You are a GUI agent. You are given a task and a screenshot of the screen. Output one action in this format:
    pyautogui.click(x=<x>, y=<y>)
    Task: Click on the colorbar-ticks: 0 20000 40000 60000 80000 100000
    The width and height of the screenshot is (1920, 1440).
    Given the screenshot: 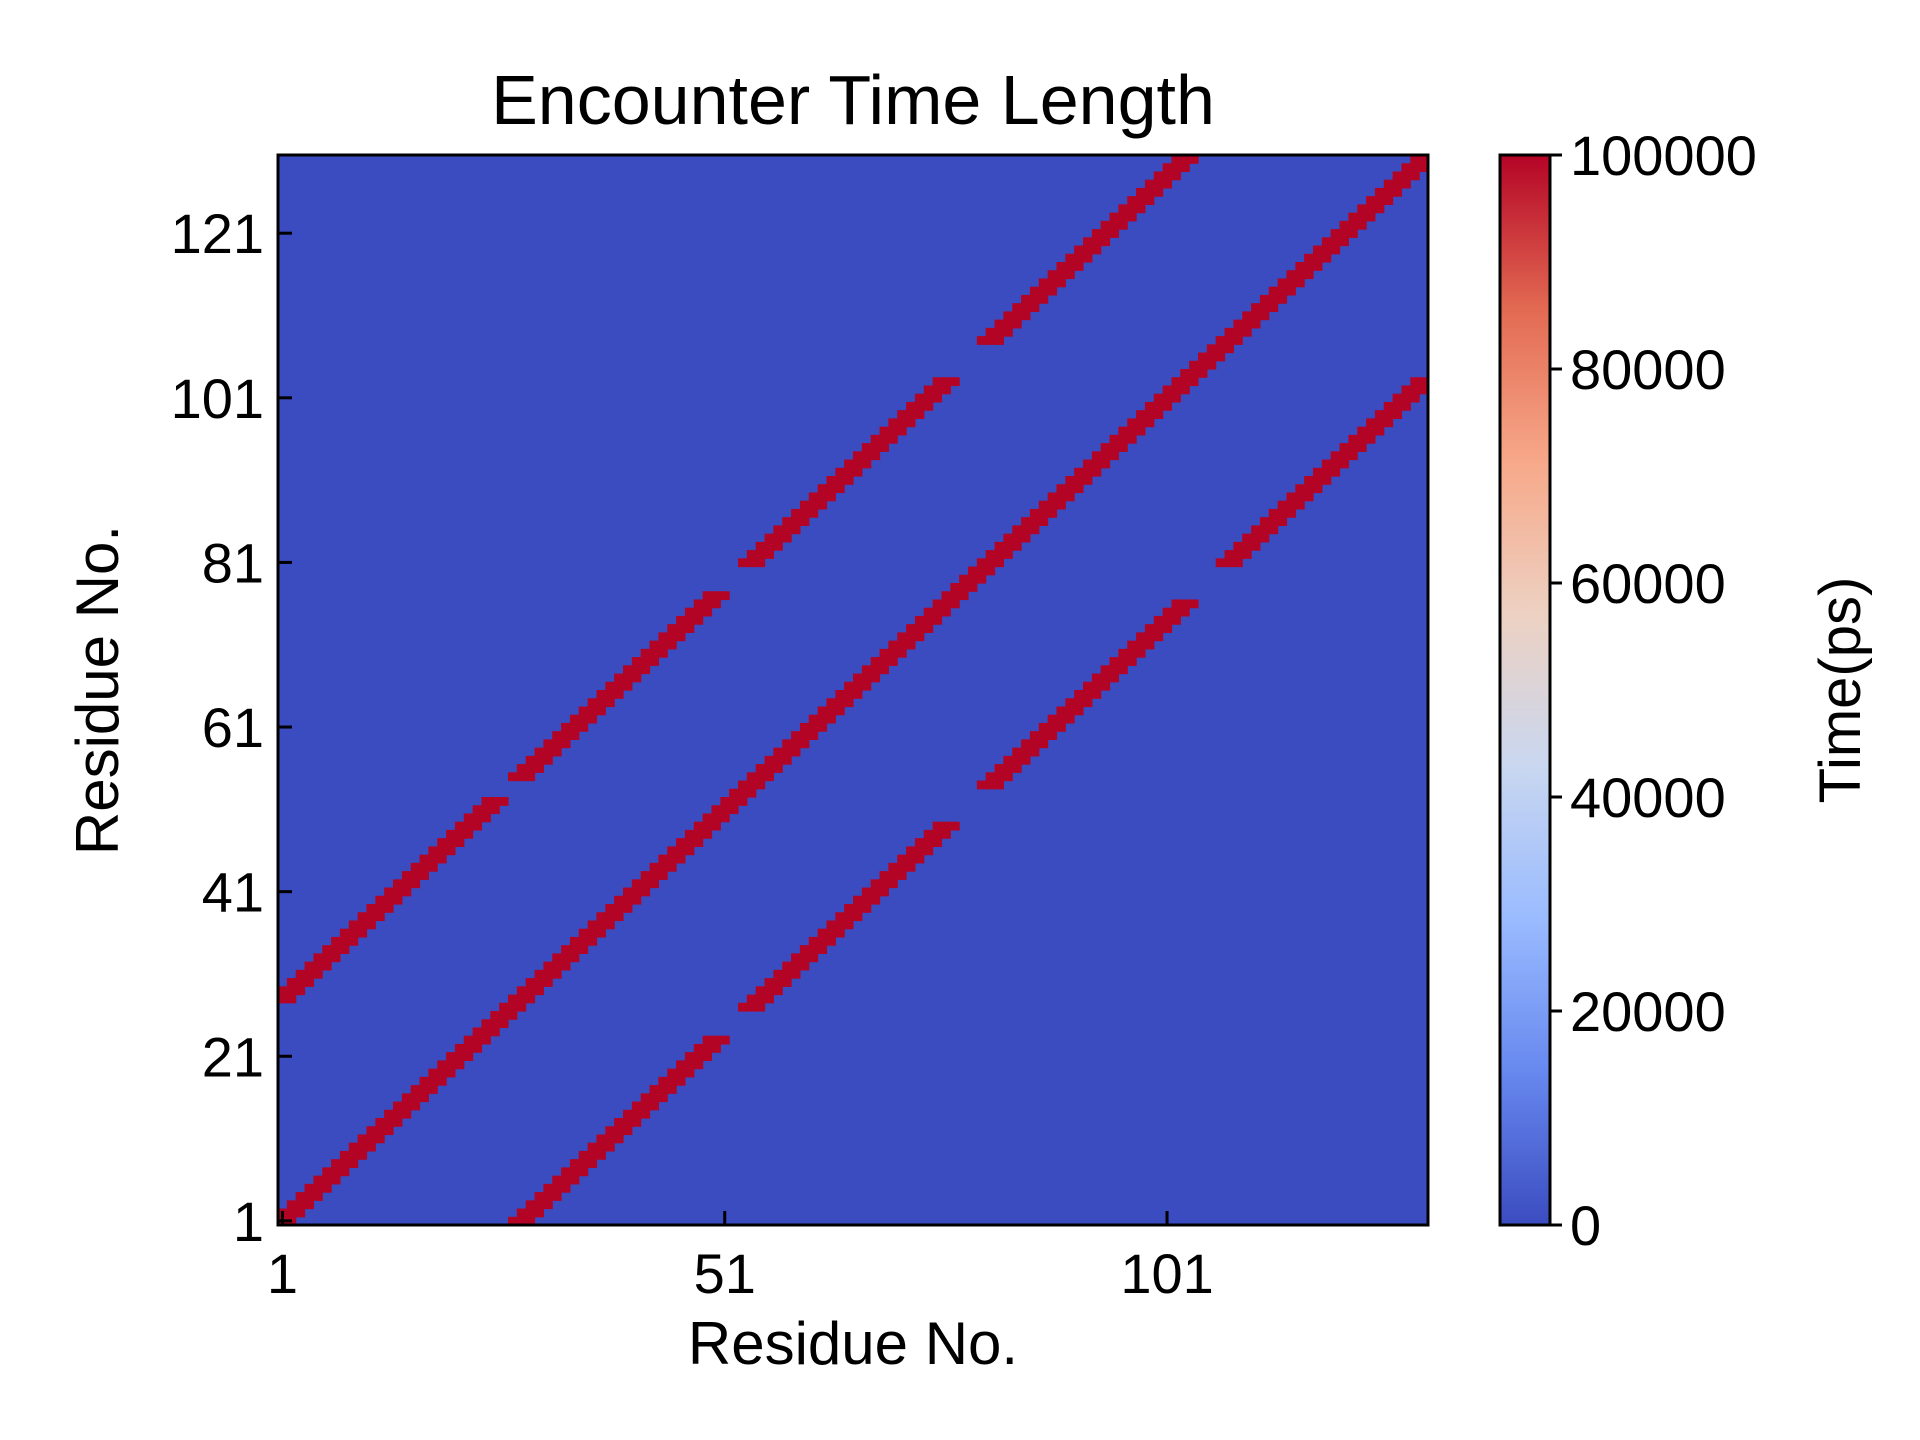 What is the action you would take?
    pyautogui.click(x=1653, y=690)
    